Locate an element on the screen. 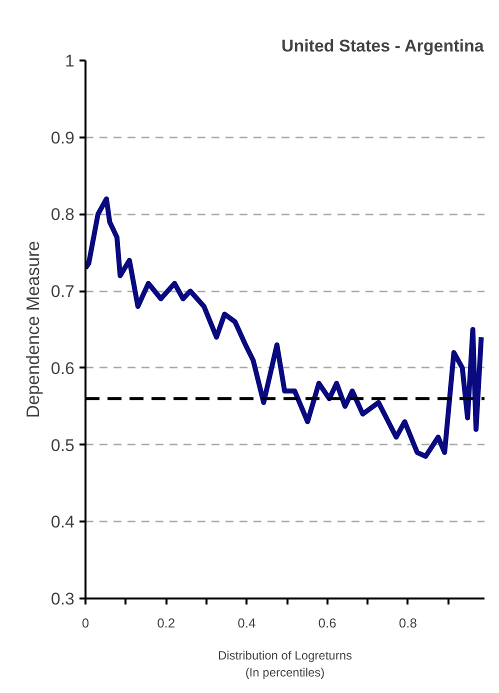  chart-title: United States - Argentina is located at coordinates (382, 46).